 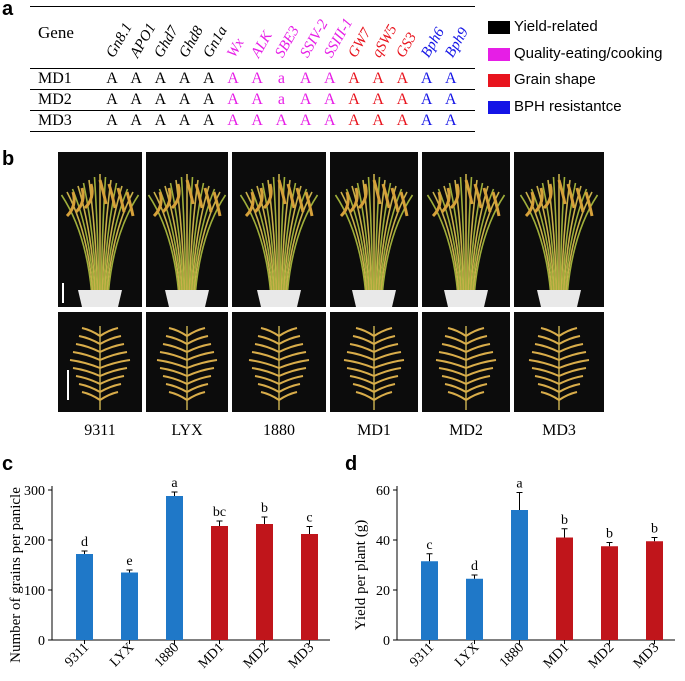 I want to click on legend-label: Quality-eating/cooking, so click(x=588, y=53).